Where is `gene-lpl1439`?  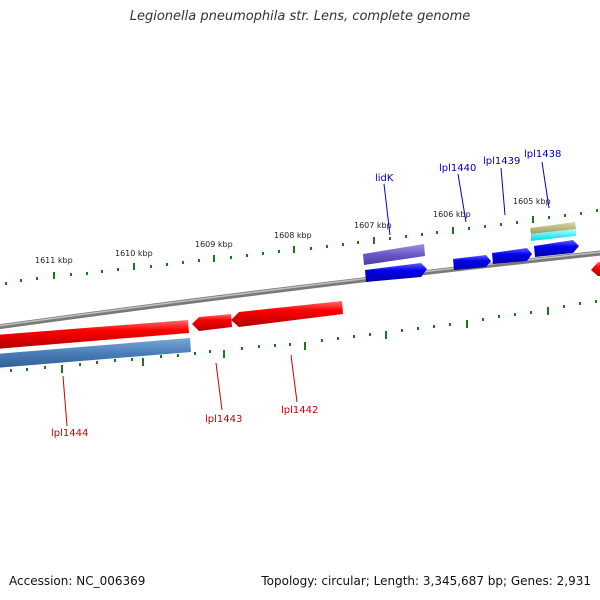
gene-lpl1439 is located at coordinates (512, 256).